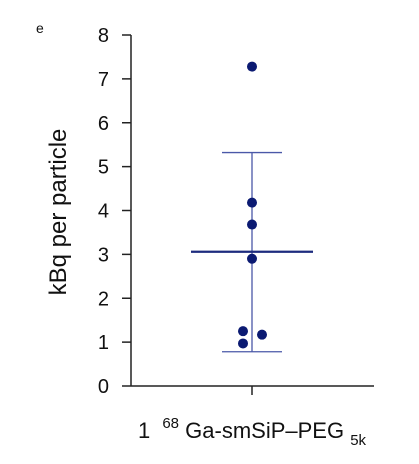 This screenshot has width=419, height=464. I want to click on x-category-label: 1 68 Ga-smSiP–PEG 5k, so click(252, 428).